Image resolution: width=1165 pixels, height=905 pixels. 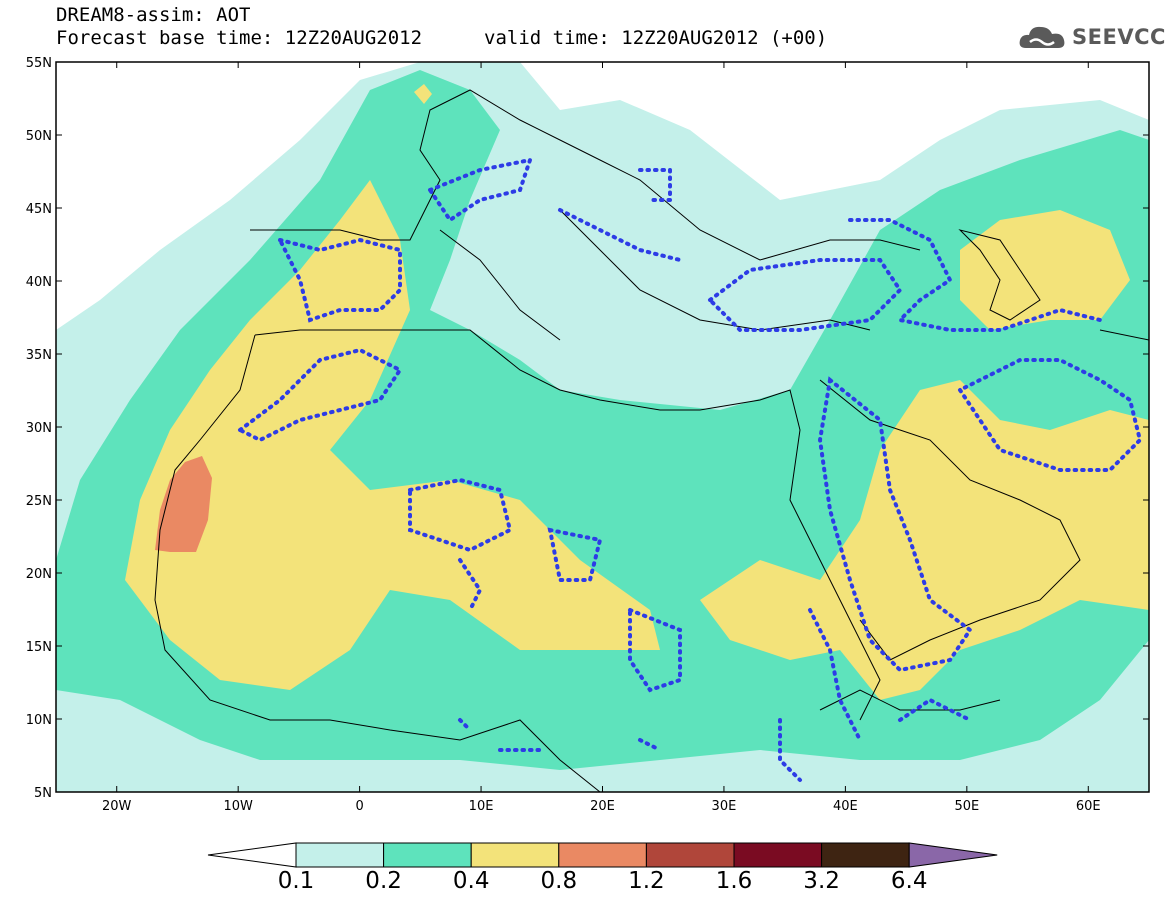 What do you see at coordinates (319, 395) in the screenshot?
I see `contour-morocco` at bounding box center [319, 395].